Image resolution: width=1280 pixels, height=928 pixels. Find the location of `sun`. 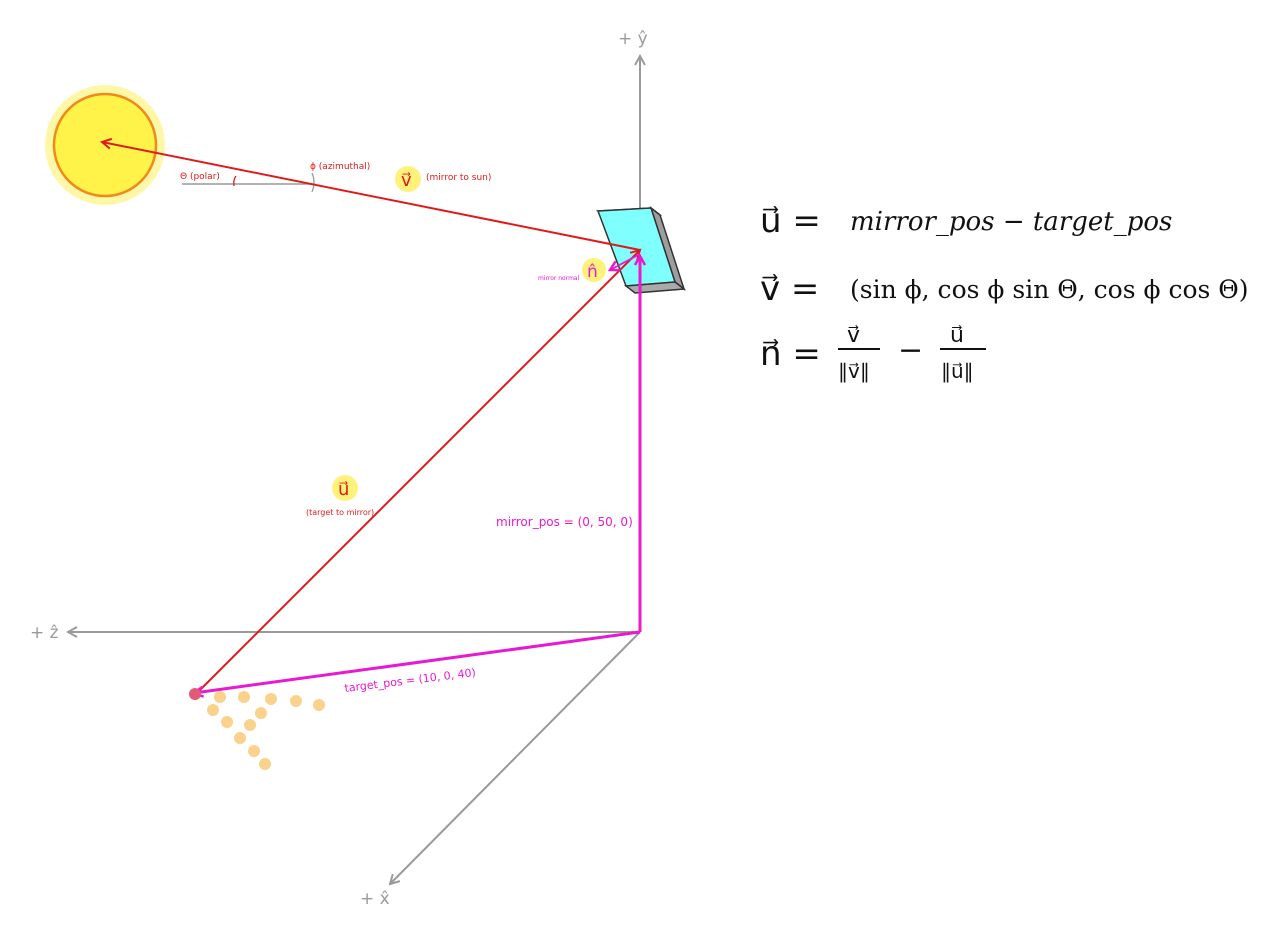

sun is located at coordinates (105, 145).